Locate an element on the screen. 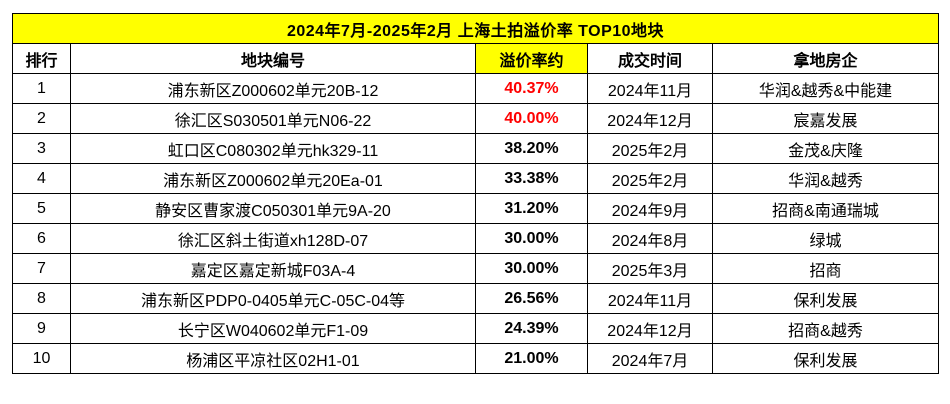 Image resolution: width=950 pixels, height=404 pixels. table-row: 10 杨浦区平凉社区02H1-01 21.00% 2024年7月 保利发展 is located at coordinates (475, 358).